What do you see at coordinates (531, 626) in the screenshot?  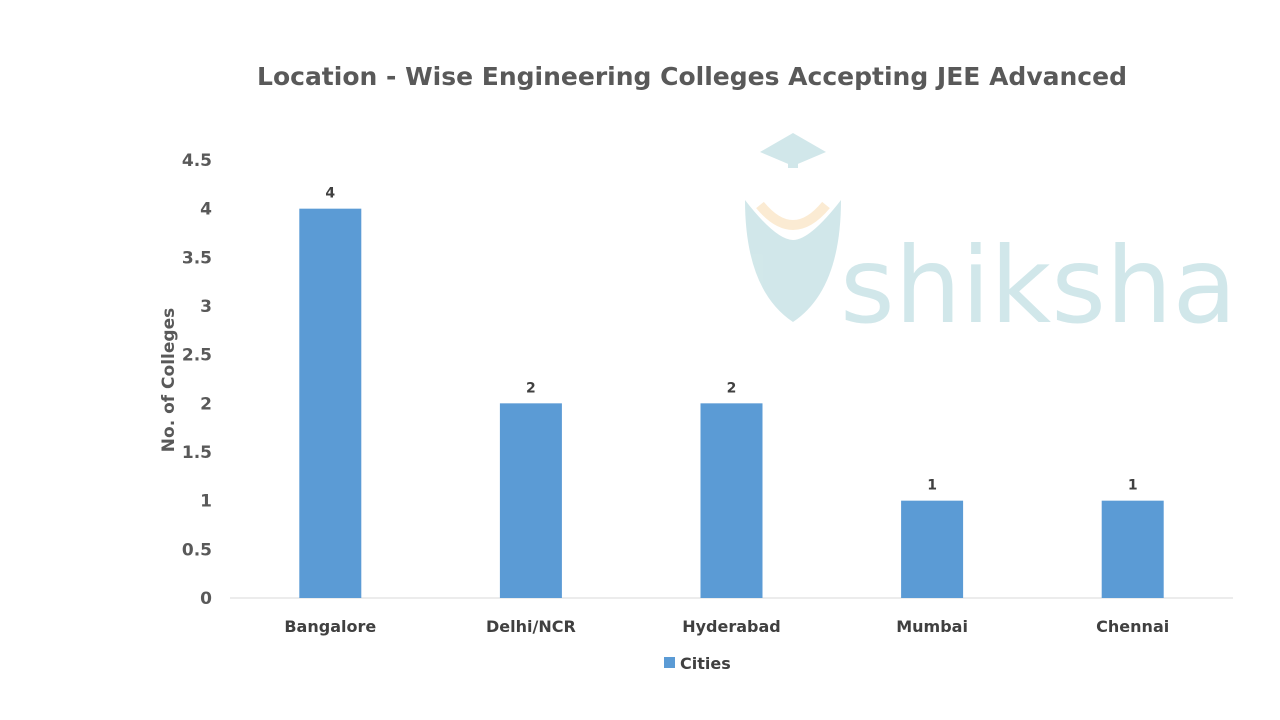 I see `x-tick-label: Delhi/NCR` at bounding box center [531, 626].